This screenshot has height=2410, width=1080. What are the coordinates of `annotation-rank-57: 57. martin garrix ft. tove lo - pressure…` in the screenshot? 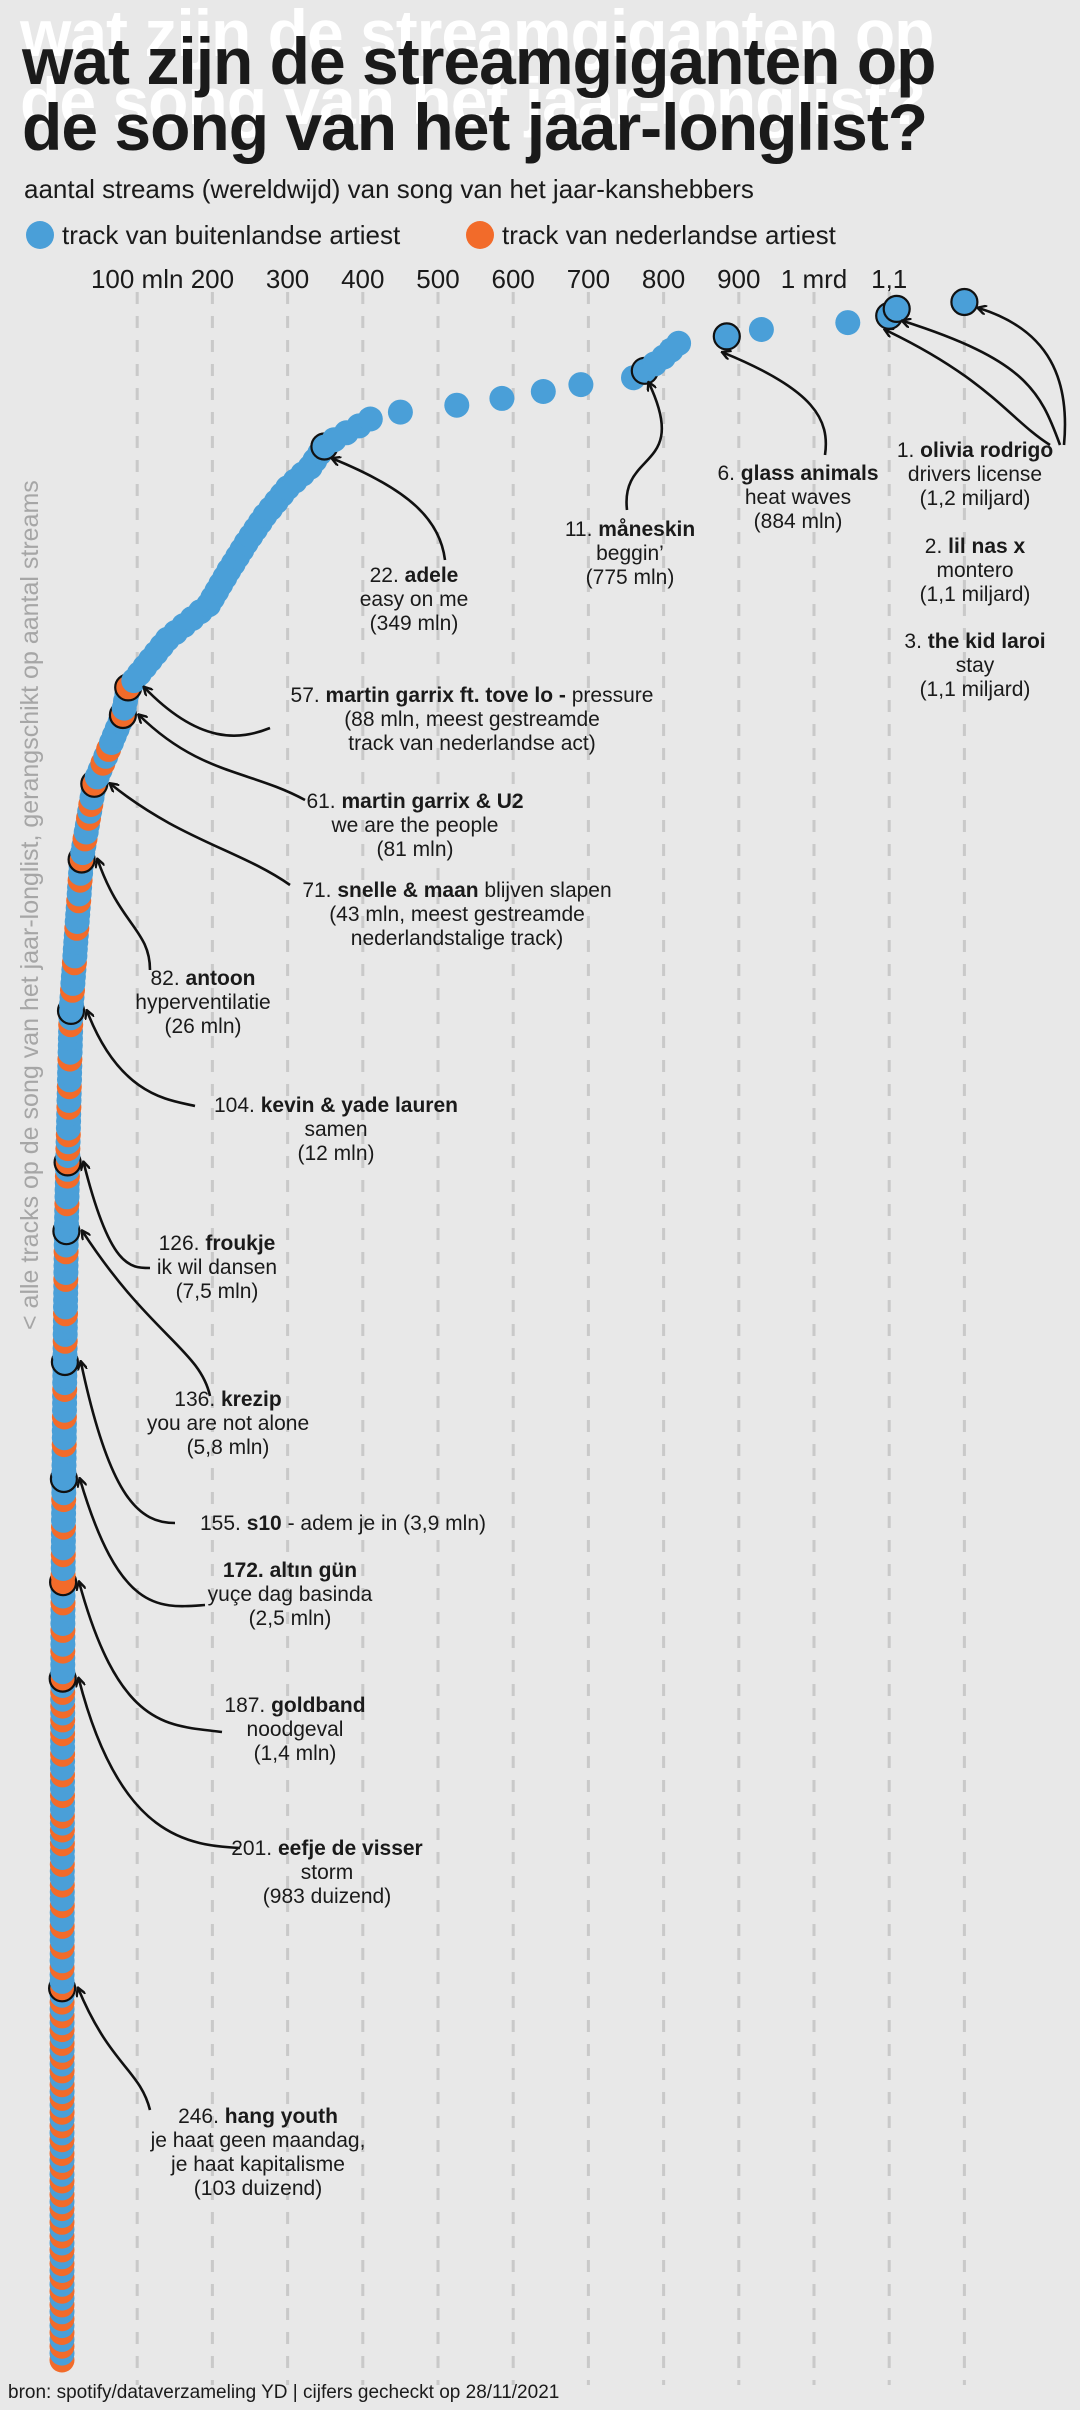 It's located at (472, 719).